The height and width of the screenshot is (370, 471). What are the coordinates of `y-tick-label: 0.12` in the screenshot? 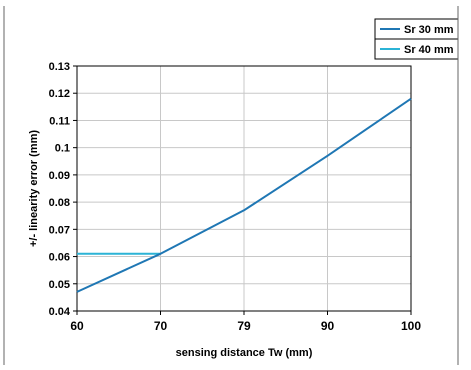 It's located at (59, 94).